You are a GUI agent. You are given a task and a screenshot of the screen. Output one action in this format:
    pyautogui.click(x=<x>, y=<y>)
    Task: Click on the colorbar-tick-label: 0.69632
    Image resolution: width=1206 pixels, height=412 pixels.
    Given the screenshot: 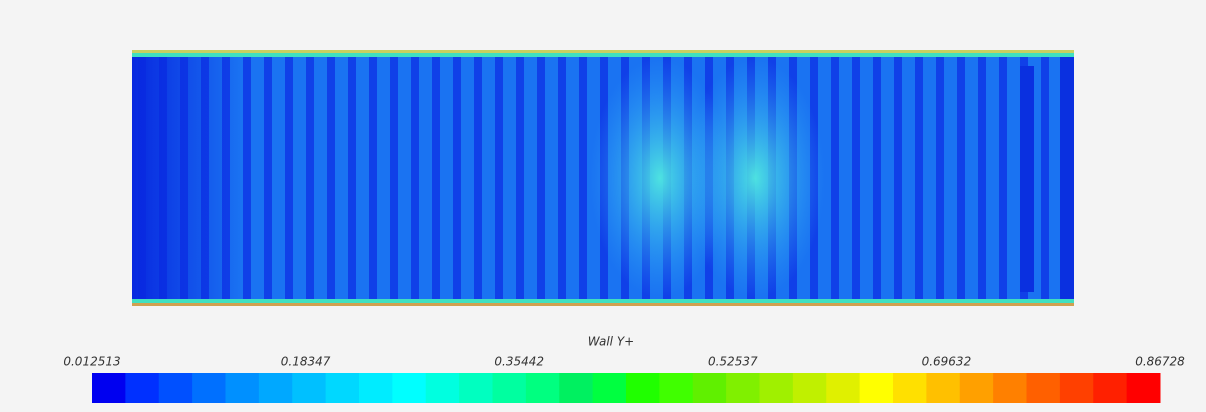 What is the action you would take?
    pyautogui.click(x=947, y=362)
    